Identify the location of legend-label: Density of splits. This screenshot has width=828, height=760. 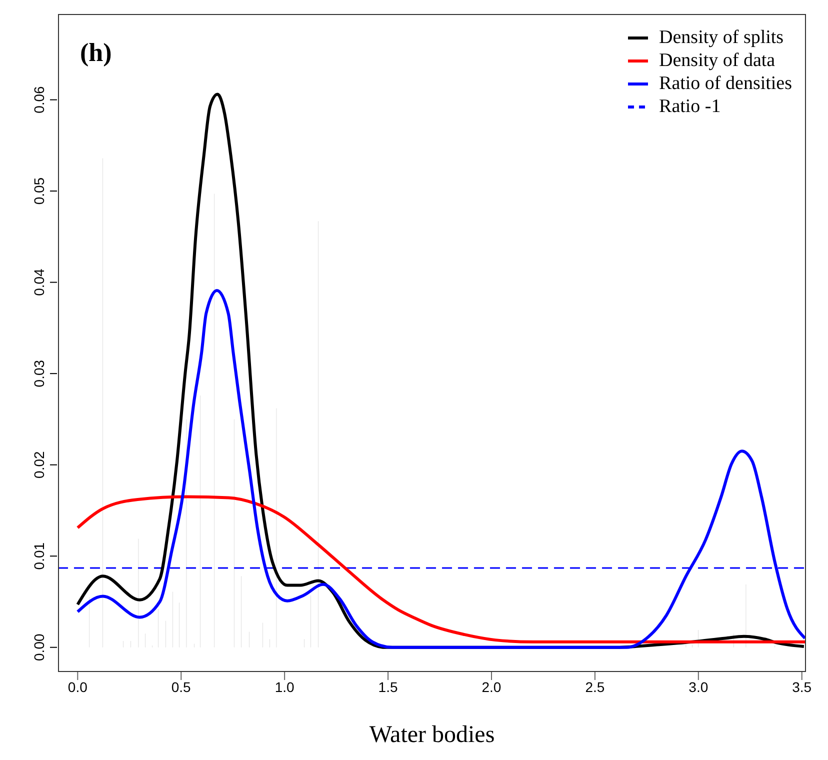
(721, 37).